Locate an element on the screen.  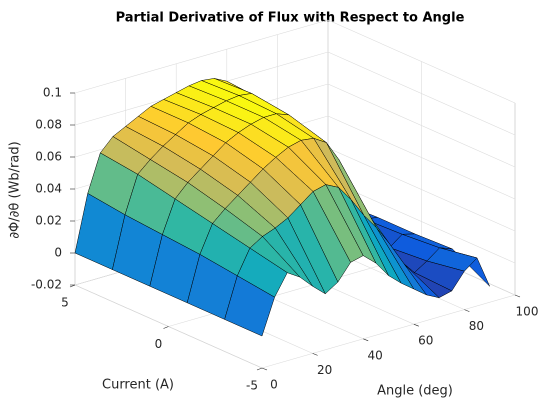
z-tick-label: 0.08 is located at coordinates (48, 125).